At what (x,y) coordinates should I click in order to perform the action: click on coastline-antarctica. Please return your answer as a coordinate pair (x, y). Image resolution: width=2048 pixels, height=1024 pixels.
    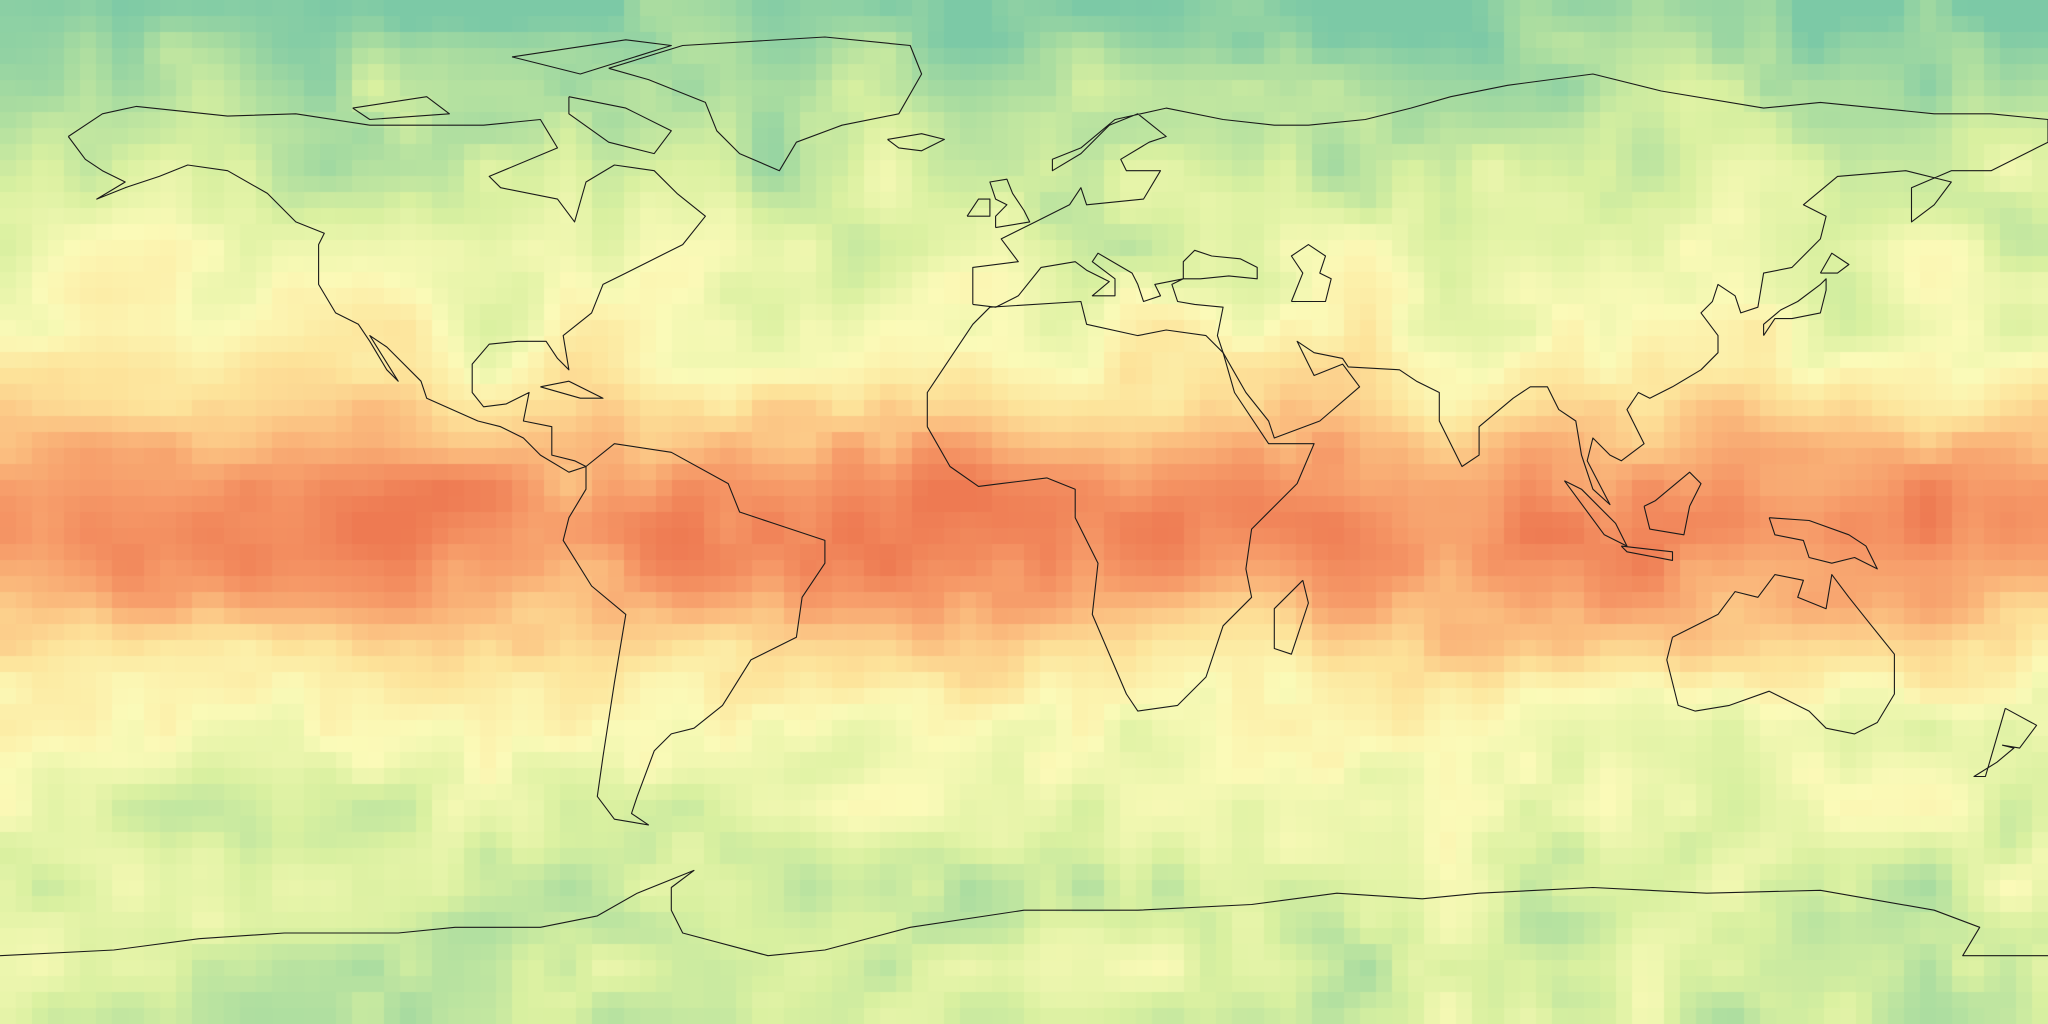
    Looking at the image, I should click on (1024, 913).